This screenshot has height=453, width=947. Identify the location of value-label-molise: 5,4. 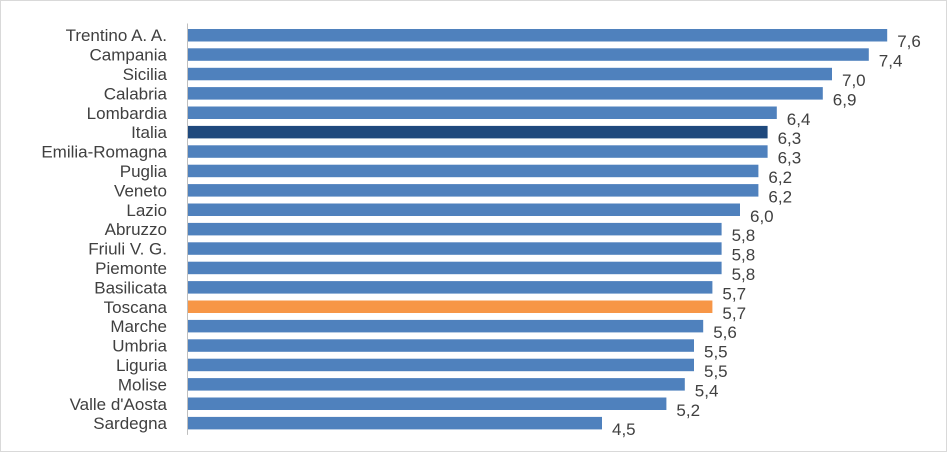
(707, 390).